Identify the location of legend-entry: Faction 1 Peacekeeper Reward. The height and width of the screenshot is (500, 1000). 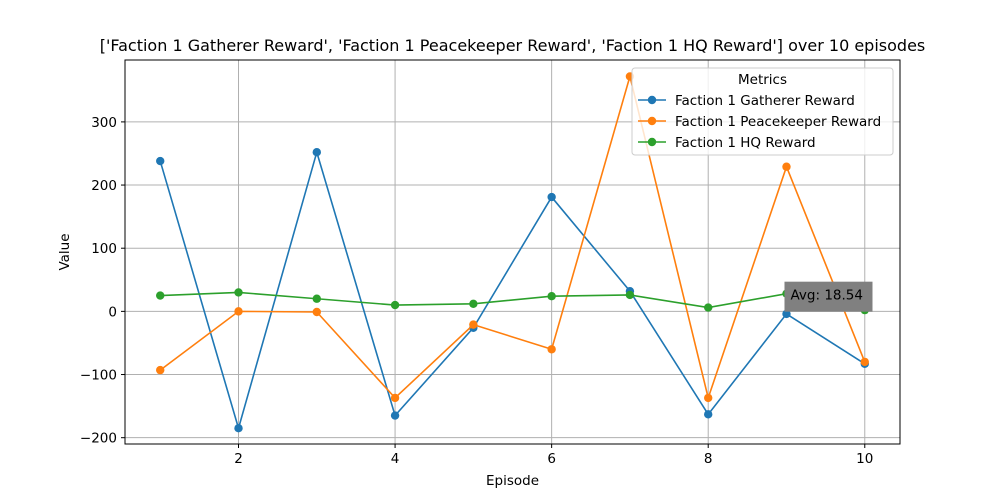
(778, 122).